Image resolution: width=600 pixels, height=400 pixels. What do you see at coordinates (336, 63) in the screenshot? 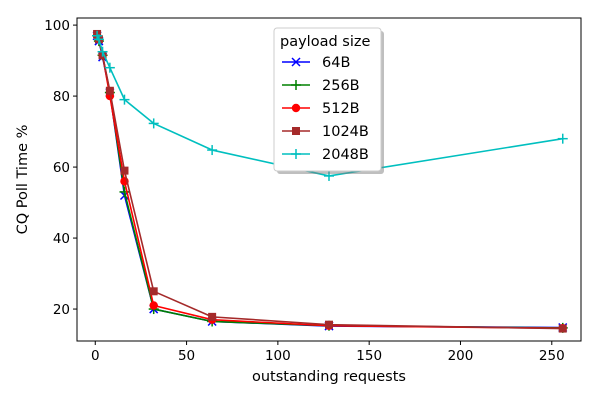
I see `legend-label: 64B` at bounding box center [336, 63].